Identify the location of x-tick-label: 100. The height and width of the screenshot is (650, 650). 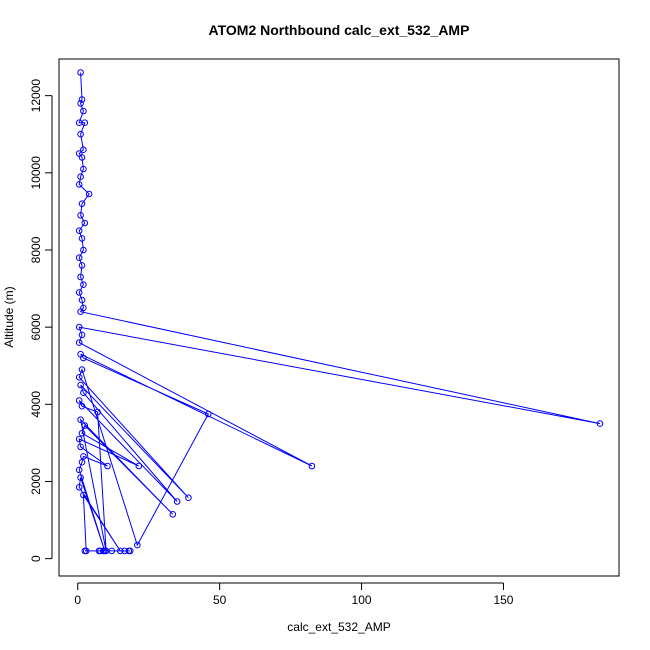
(362, 600).